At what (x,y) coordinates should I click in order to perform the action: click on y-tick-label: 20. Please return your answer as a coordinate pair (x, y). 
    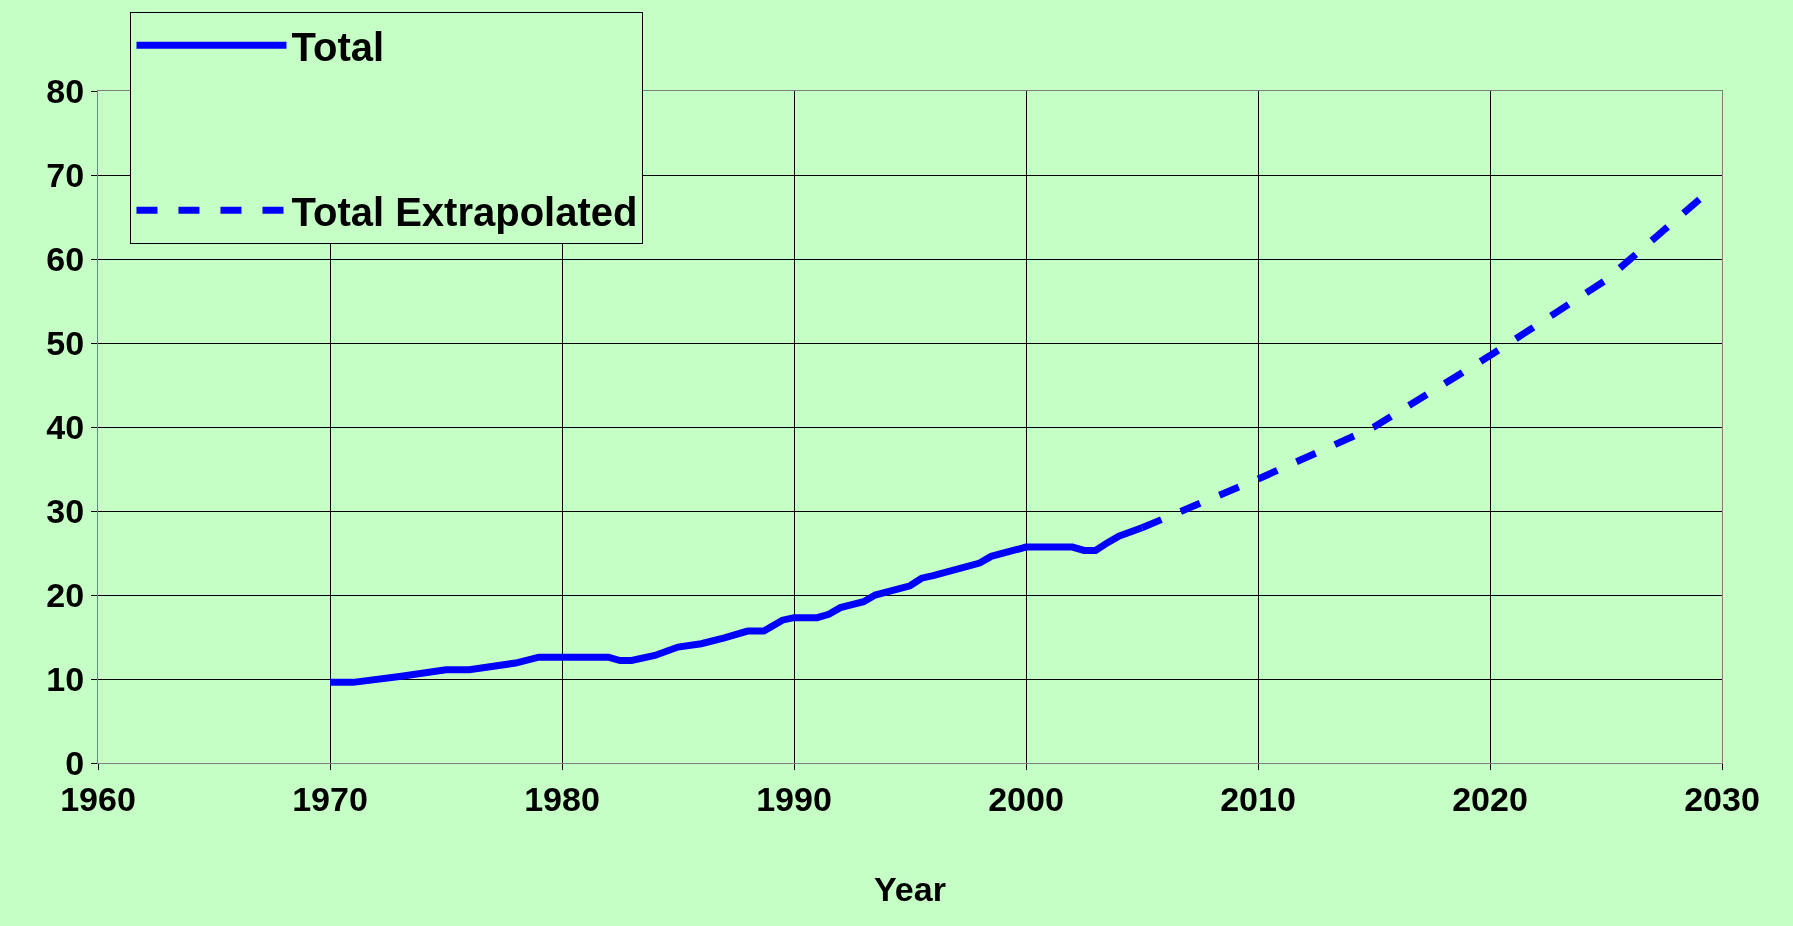
    Looking at the image, I should click on (65, 594).